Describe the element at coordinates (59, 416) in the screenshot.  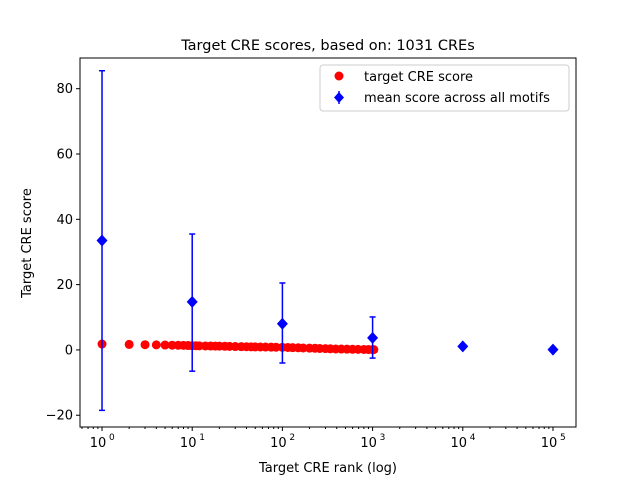
I see `y-tick-label: −20` at that location.